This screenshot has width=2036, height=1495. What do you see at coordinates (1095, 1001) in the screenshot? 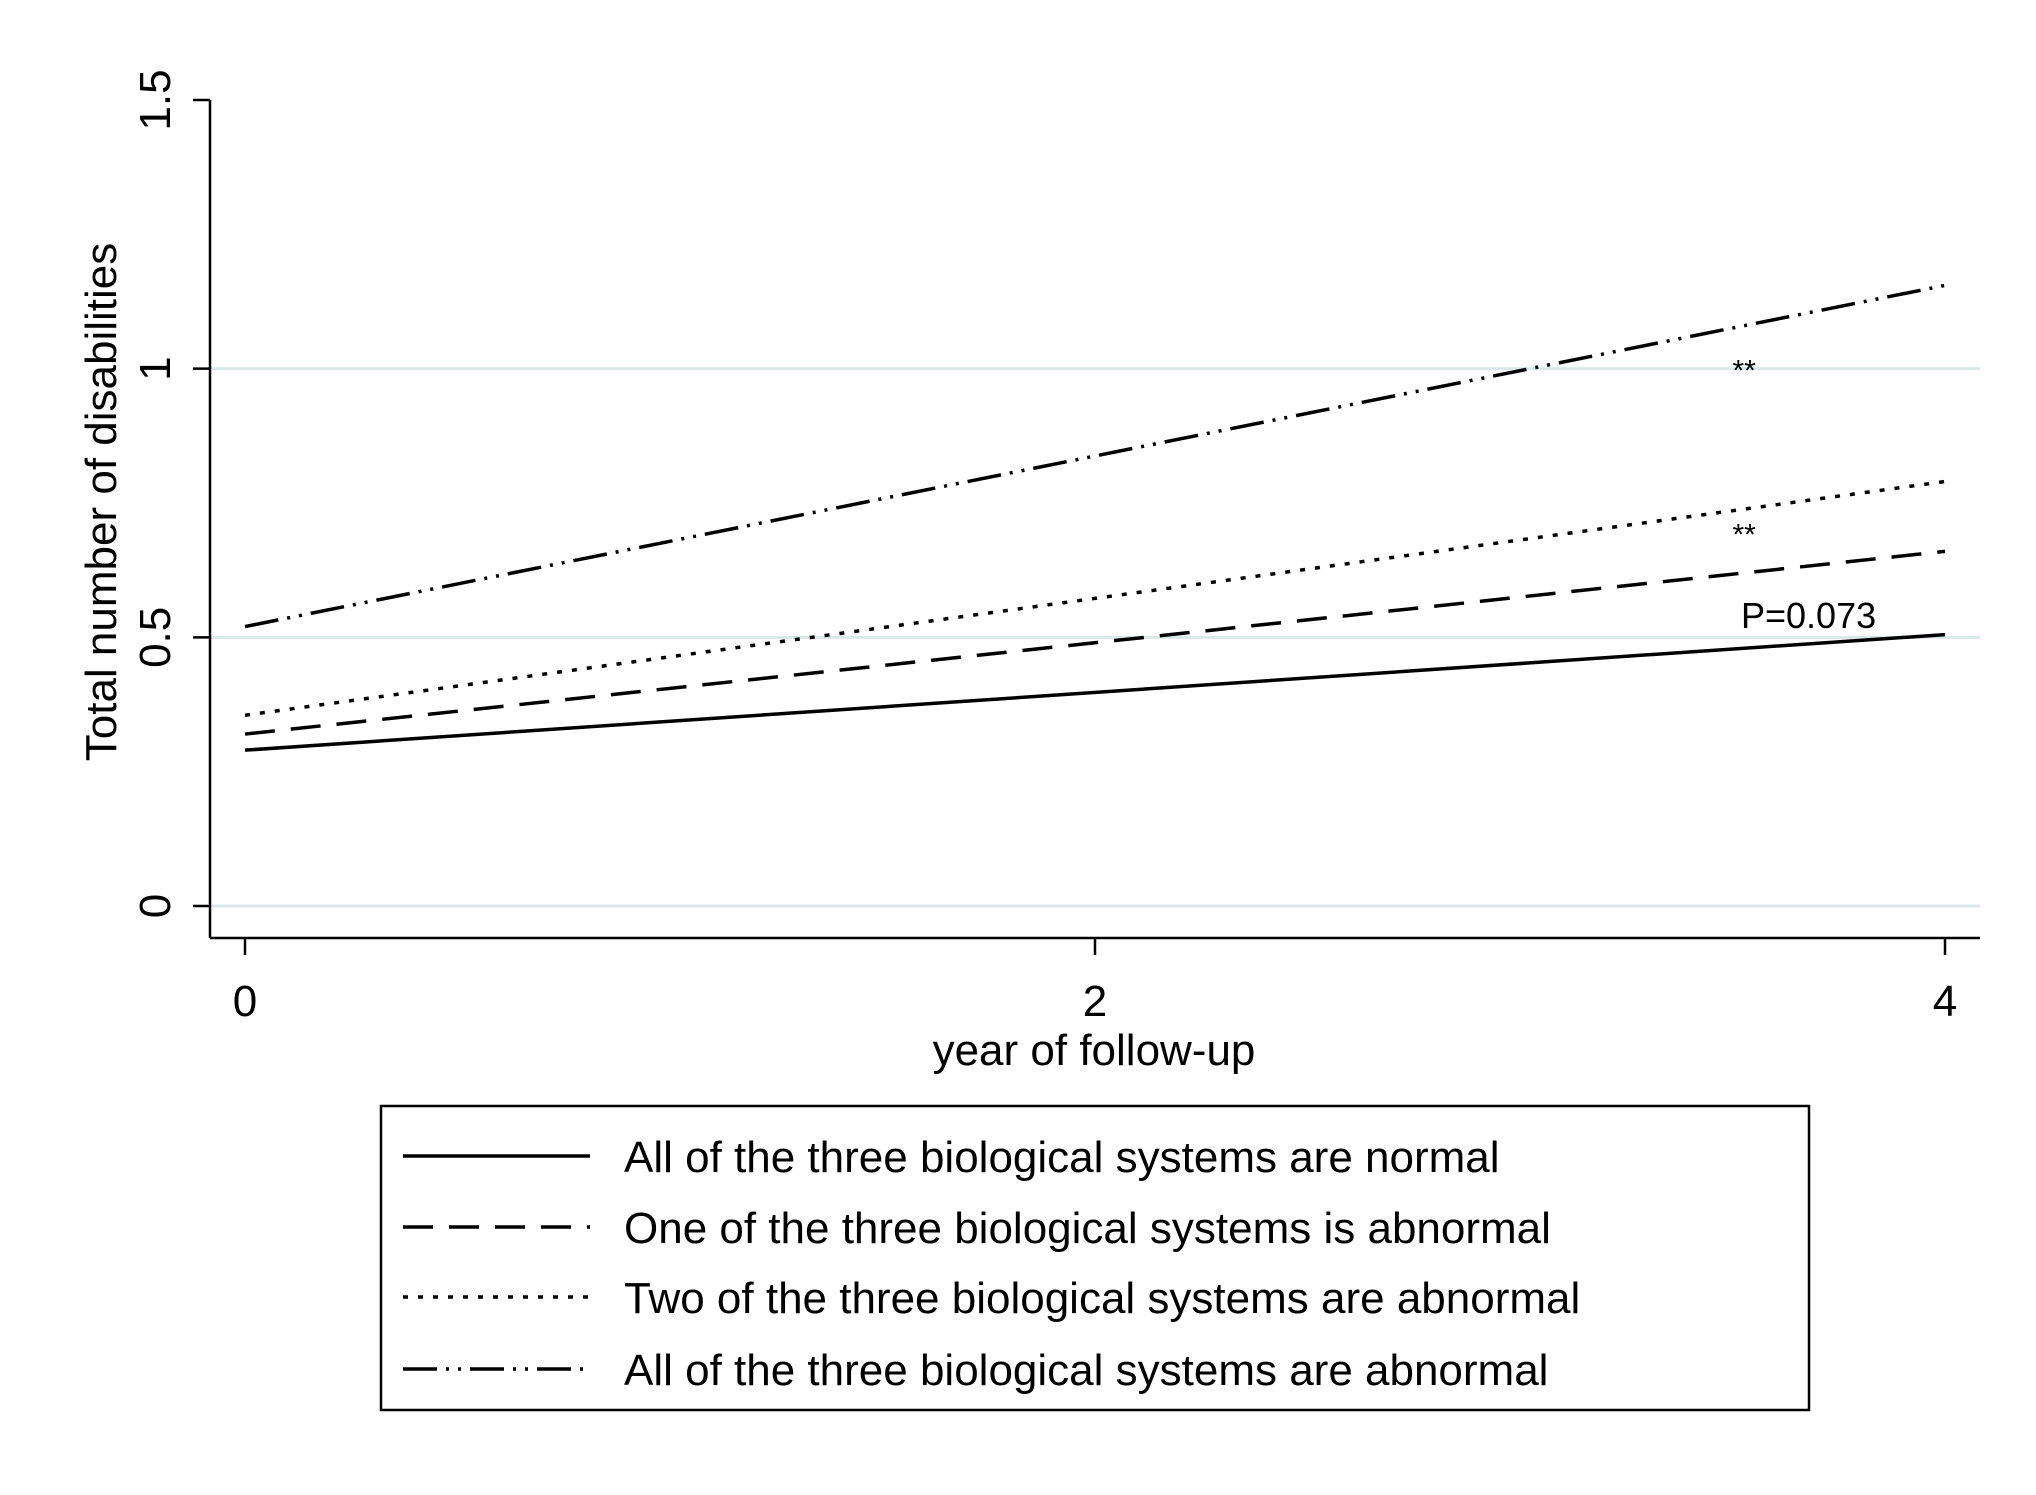
I see `x-tick-label: 2` at bounding box center [1095, 1001].